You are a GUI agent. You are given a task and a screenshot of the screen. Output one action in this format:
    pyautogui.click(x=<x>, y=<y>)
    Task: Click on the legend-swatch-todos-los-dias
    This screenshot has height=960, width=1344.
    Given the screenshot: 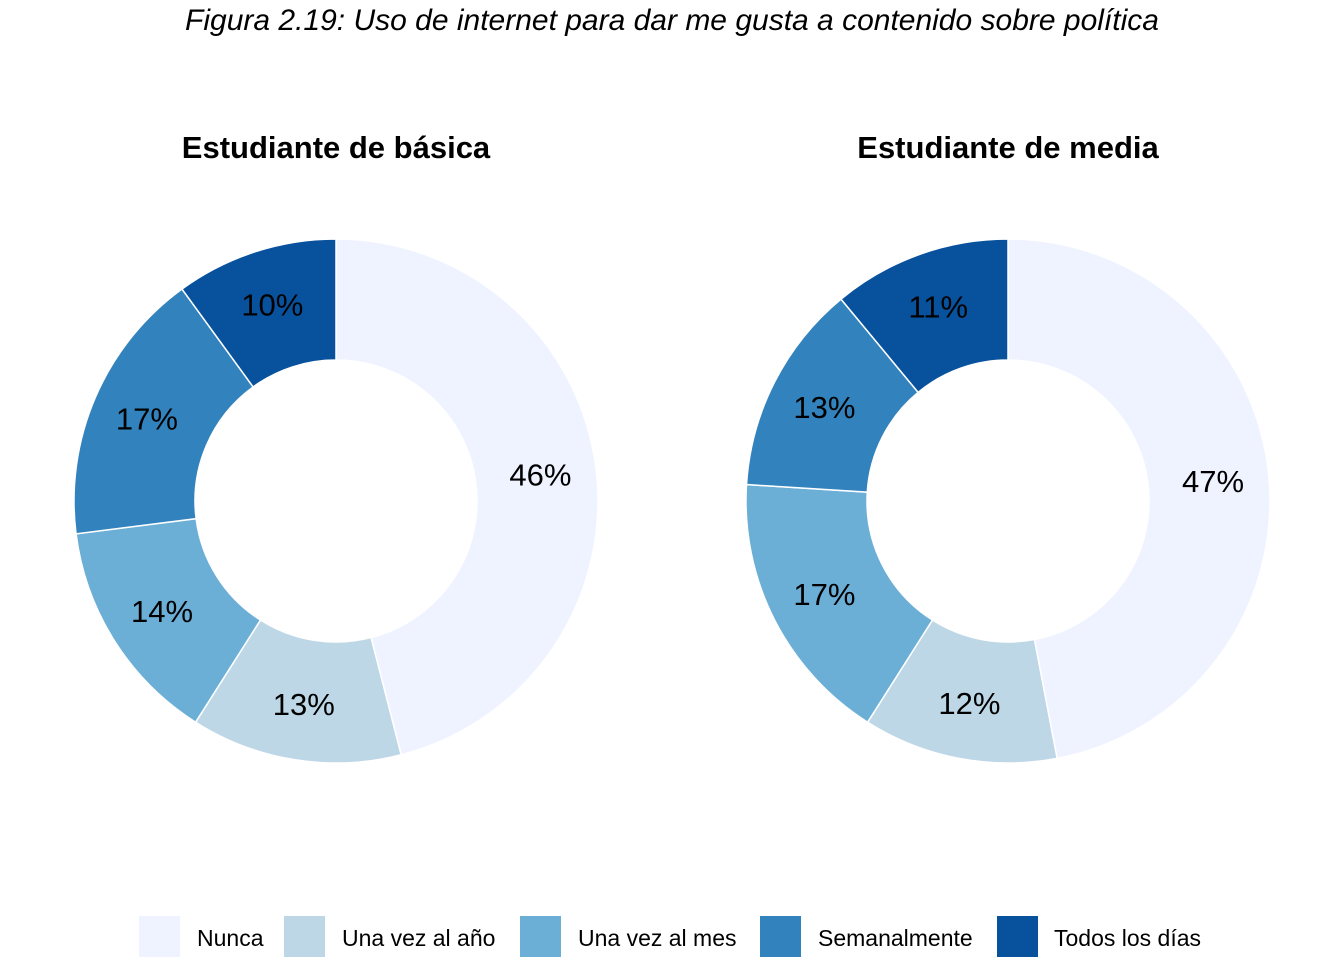 What is the action you would take?
    pyautogui.click(x=1017, y=936)
    